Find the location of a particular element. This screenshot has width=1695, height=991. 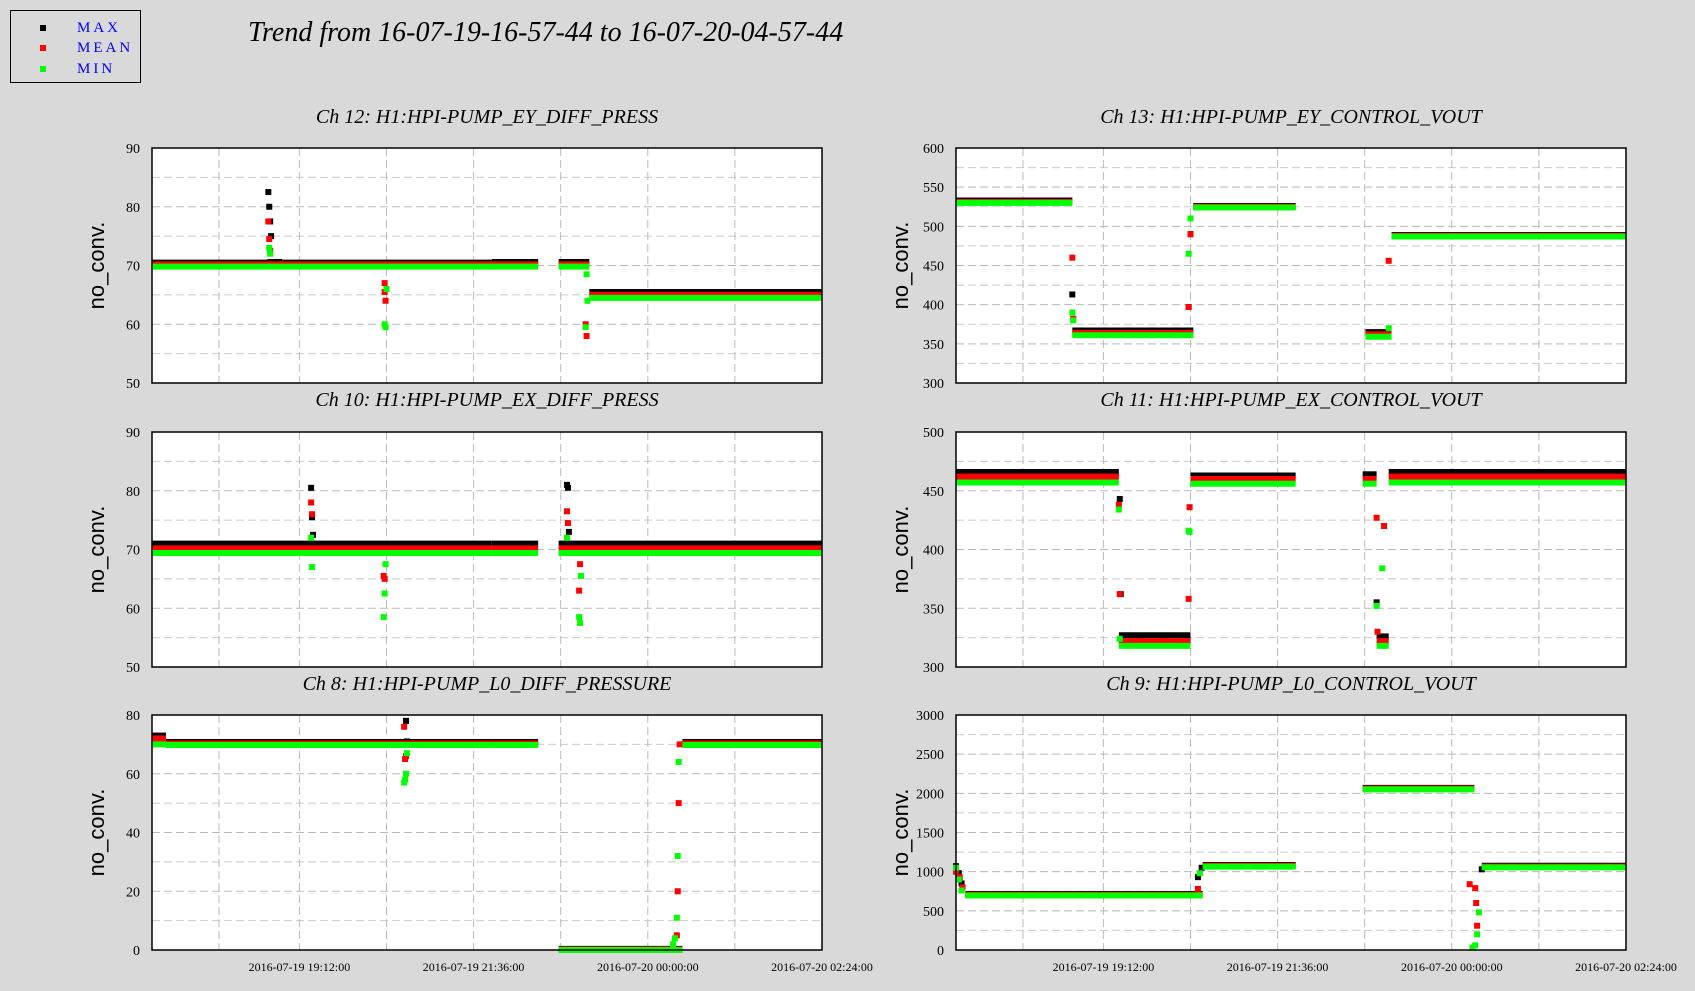

y-tick-label: 300 is located at coordinates (933, 384).